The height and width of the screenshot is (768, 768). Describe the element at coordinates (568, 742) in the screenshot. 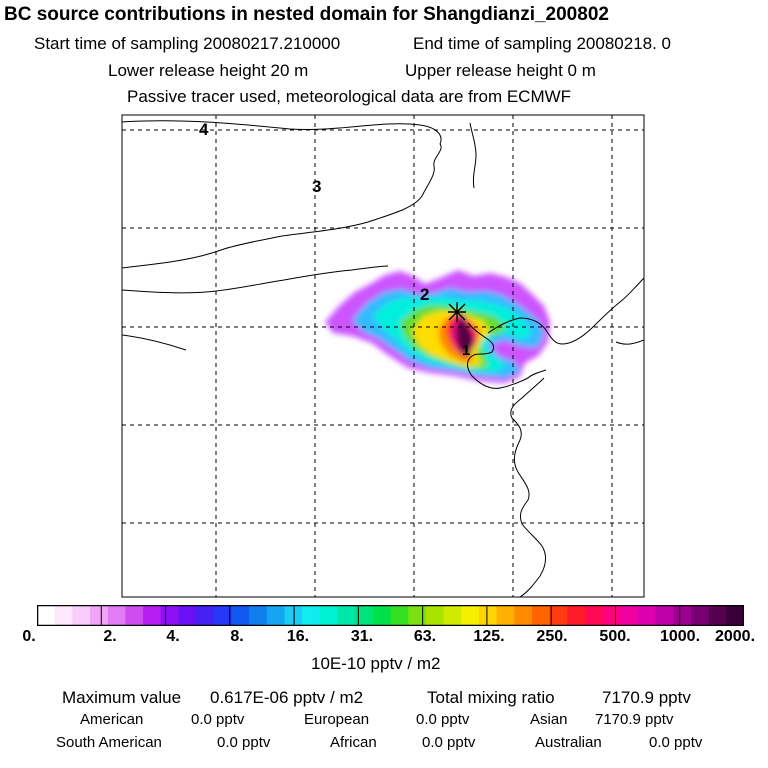

I see `region-name-australian: Australian` at that location.